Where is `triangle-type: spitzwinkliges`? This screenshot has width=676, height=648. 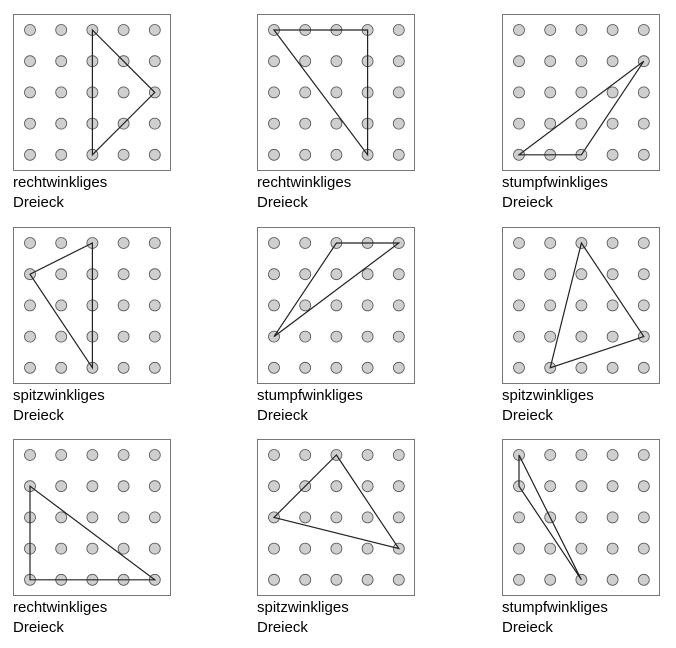 triangle-type: spitzwinkliges is located at coordinates (548, 395).